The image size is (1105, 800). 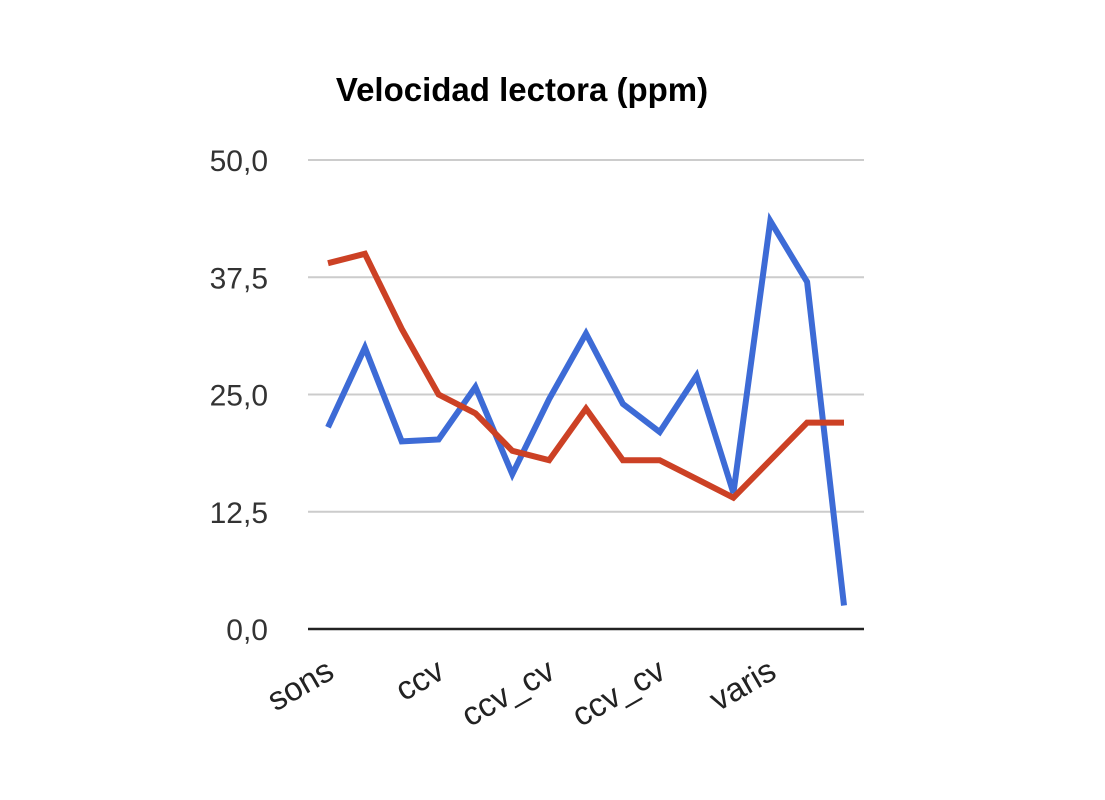 I want to click on y-tick-label: 12,5, so click(x=239, y=513).